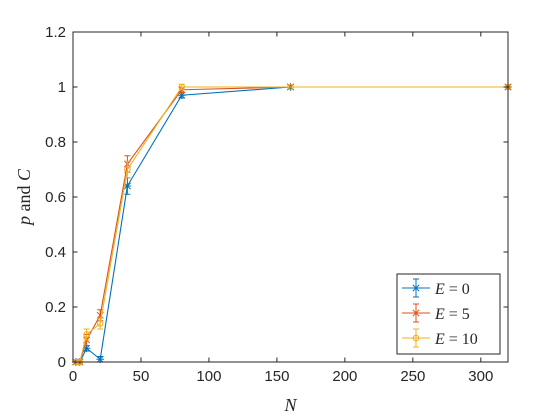 The width and height of the screenshot is (560, 420). I want to click on x-tick-label: 200, so click(344, 376).